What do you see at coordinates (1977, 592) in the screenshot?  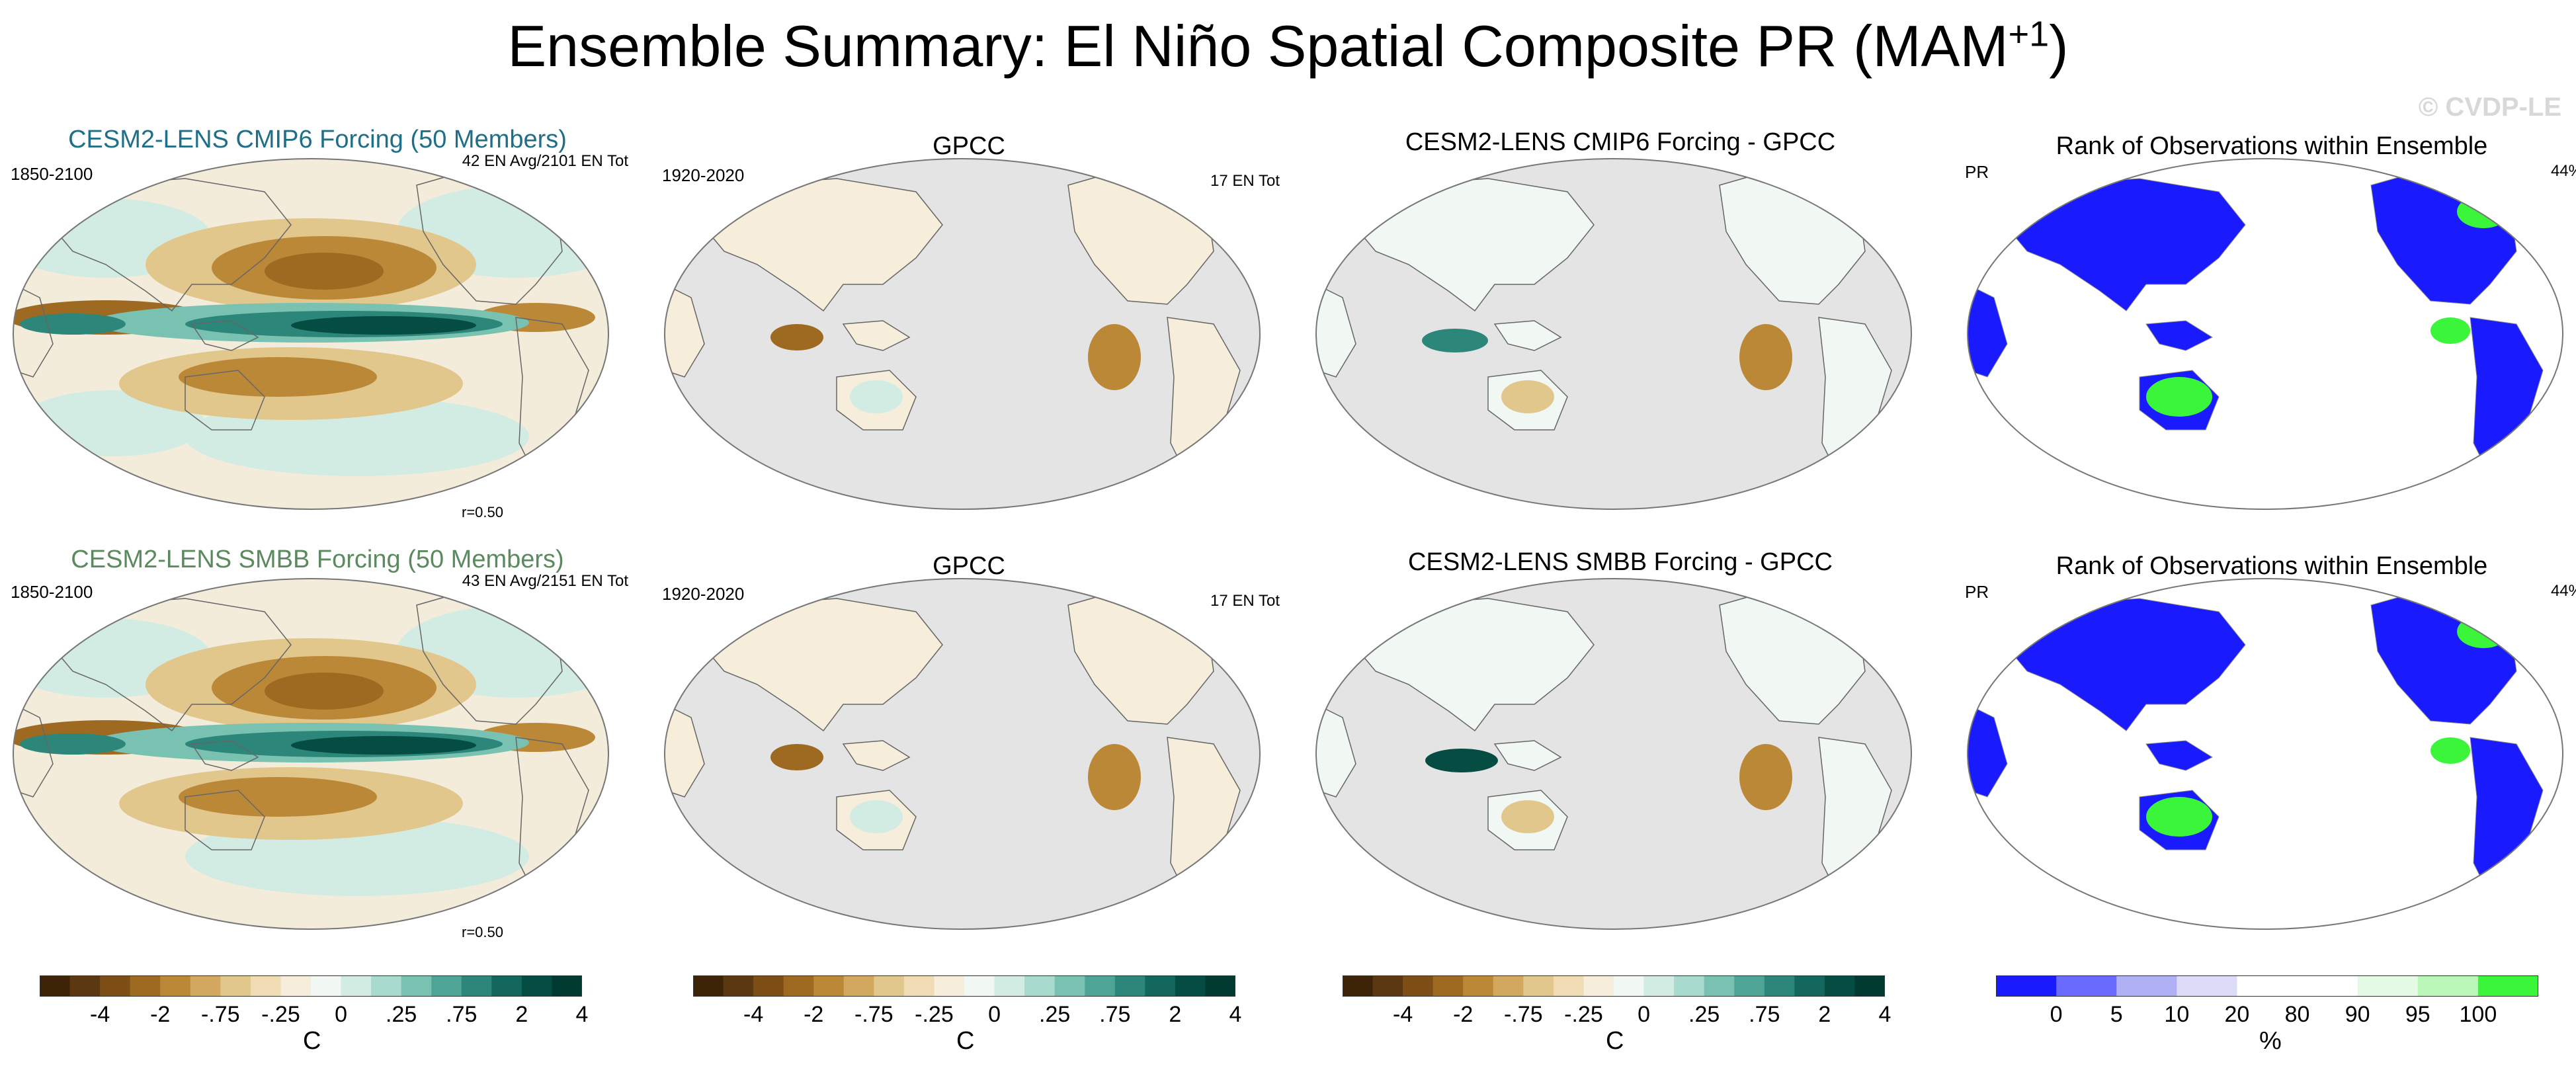 I see `variable-label: PR` at bounding box center [1977, 592].